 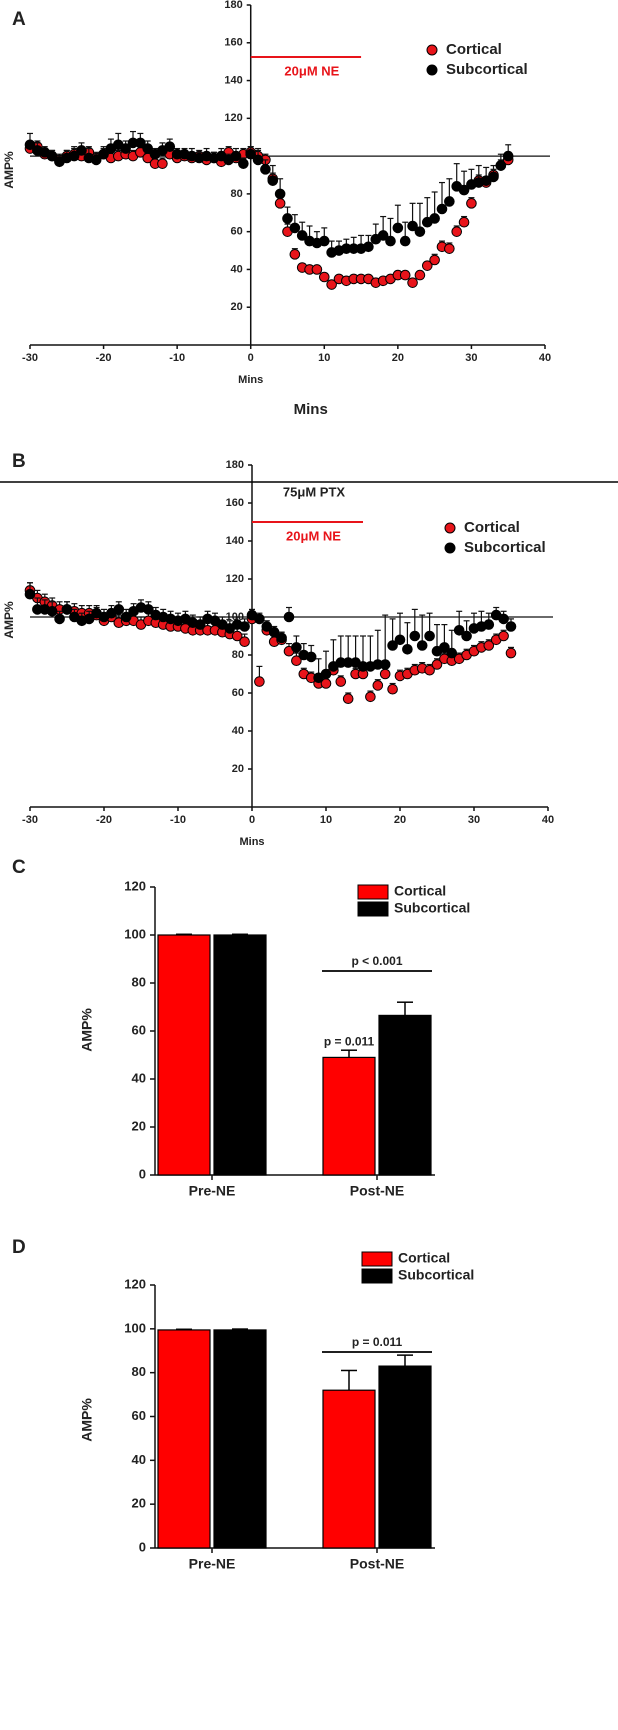 I want to click on panel-letter: B, so click(x=19, y=461).